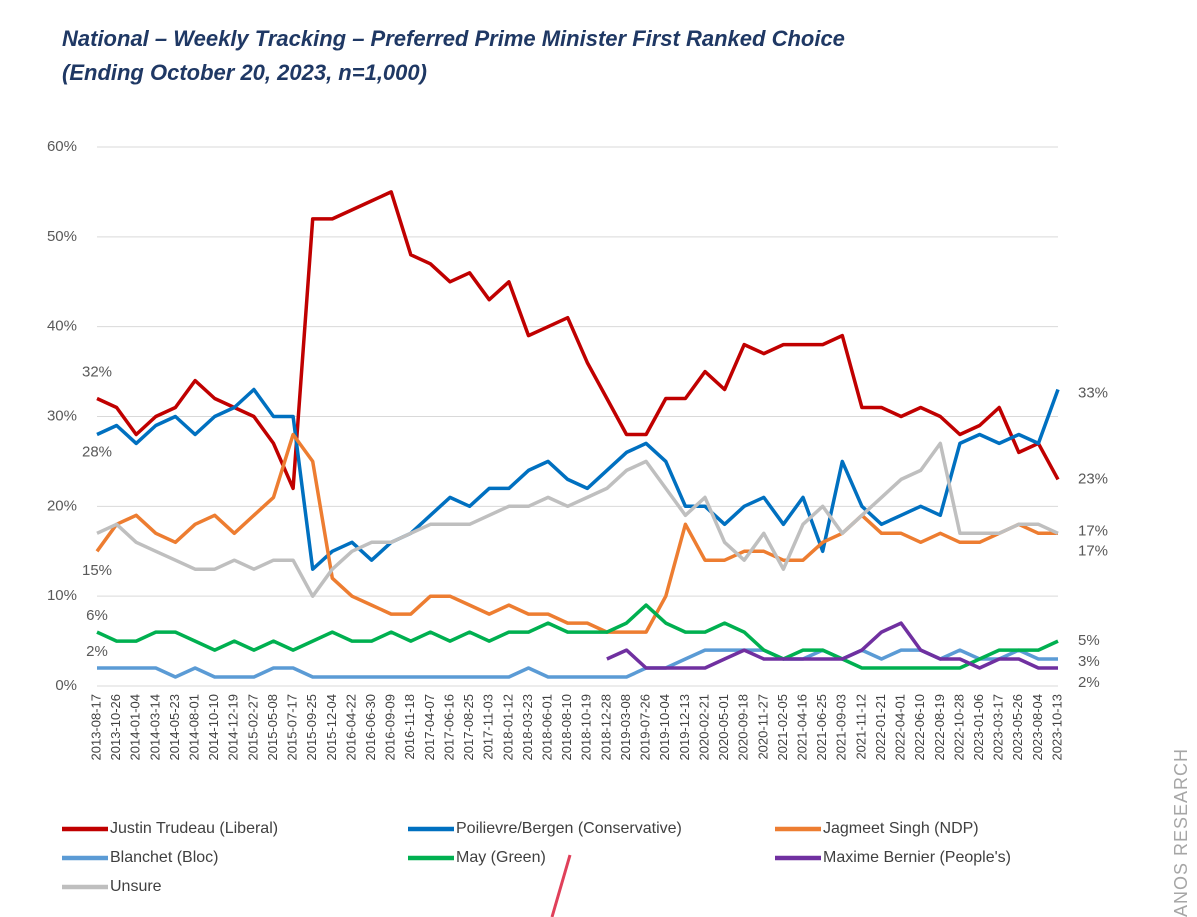 The width and height of the screenshot is (1197, 917). What do you see at coordinates (1089, 661) in the screenshot?
I see `data-label: 3%` at bounding box center [1089, 661].